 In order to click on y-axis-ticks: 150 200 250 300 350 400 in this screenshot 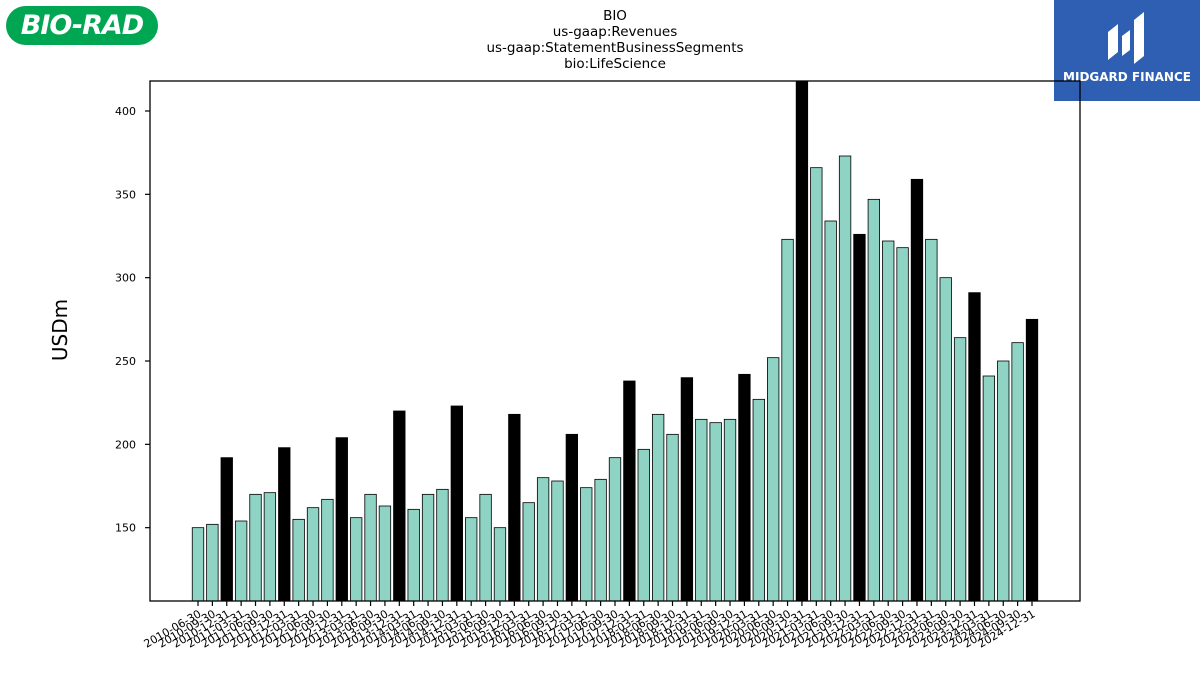, I will do `click(132, 320)`.